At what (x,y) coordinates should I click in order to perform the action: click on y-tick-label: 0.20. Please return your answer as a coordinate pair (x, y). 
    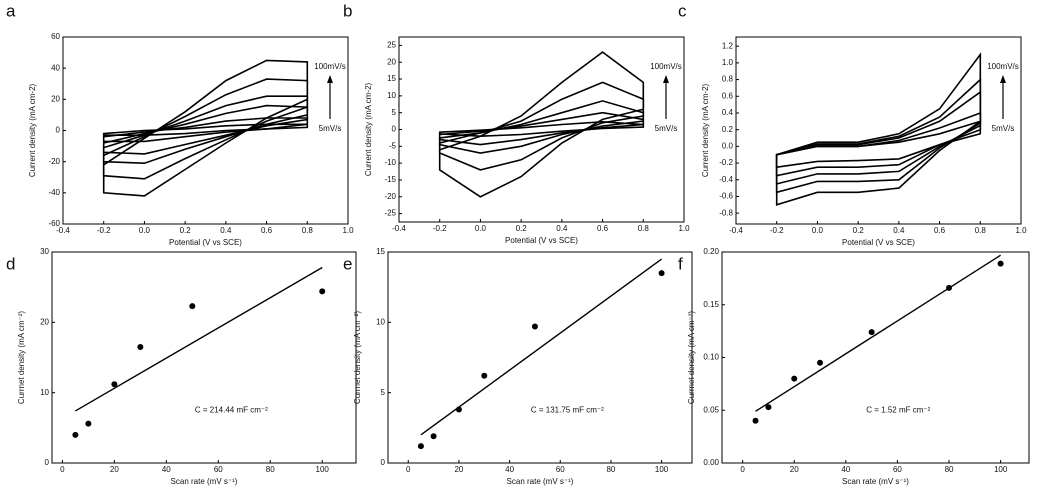
    Looking at the image, I should click on (711, 251).